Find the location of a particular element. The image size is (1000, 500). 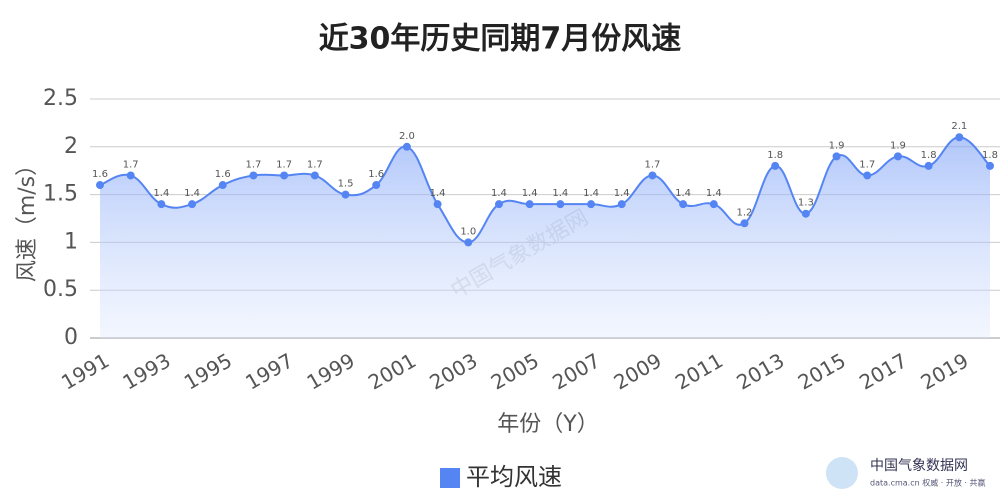

chart-title: 近30年历史同期7月份风速 is located at coordinates (500, 39).